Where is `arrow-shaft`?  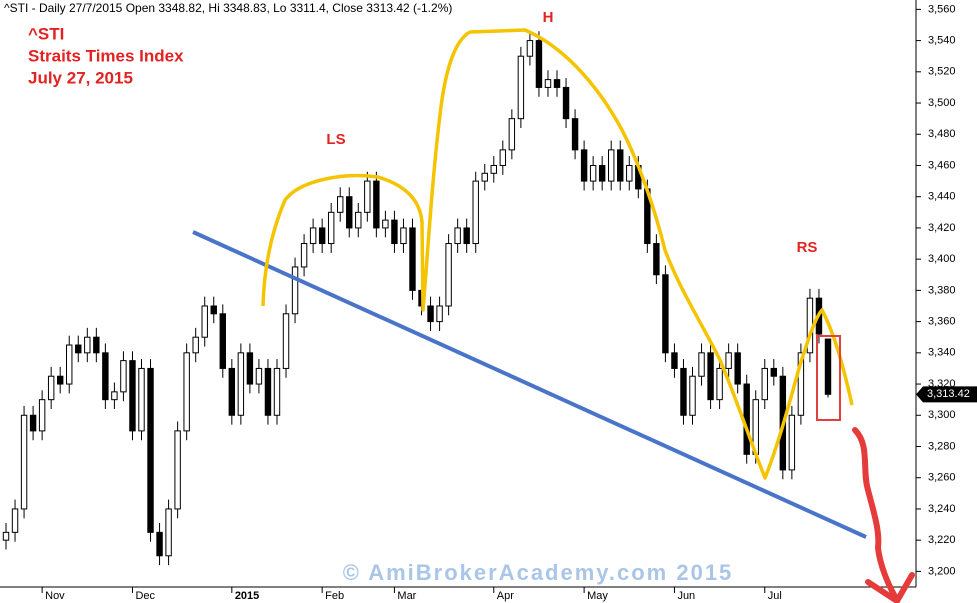
arrow-shaft is located at coordinates (876, 515).